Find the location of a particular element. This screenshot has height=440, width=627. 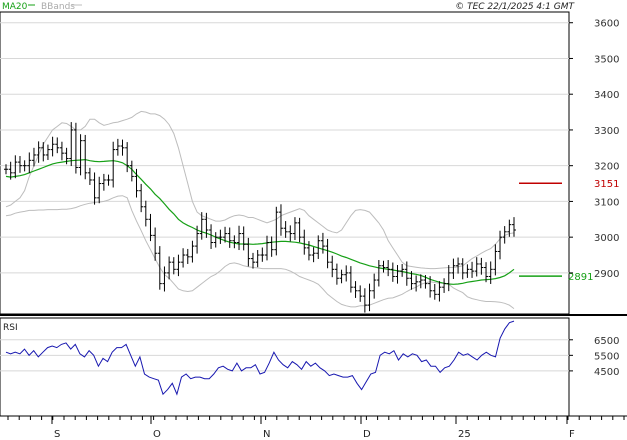

legend-ma20: MA20 is located at coordinates (15, 7).